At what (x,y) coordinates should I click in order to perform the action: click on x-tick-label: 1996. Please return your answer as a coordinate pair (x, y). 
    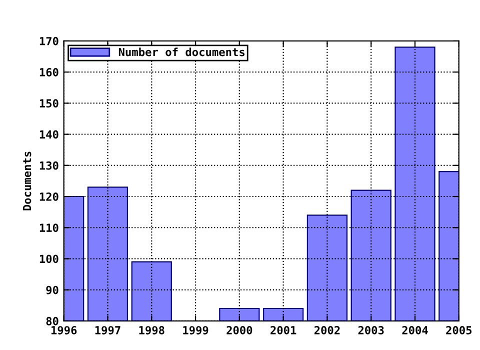
    Looking at the image, I should click on (64, 330).